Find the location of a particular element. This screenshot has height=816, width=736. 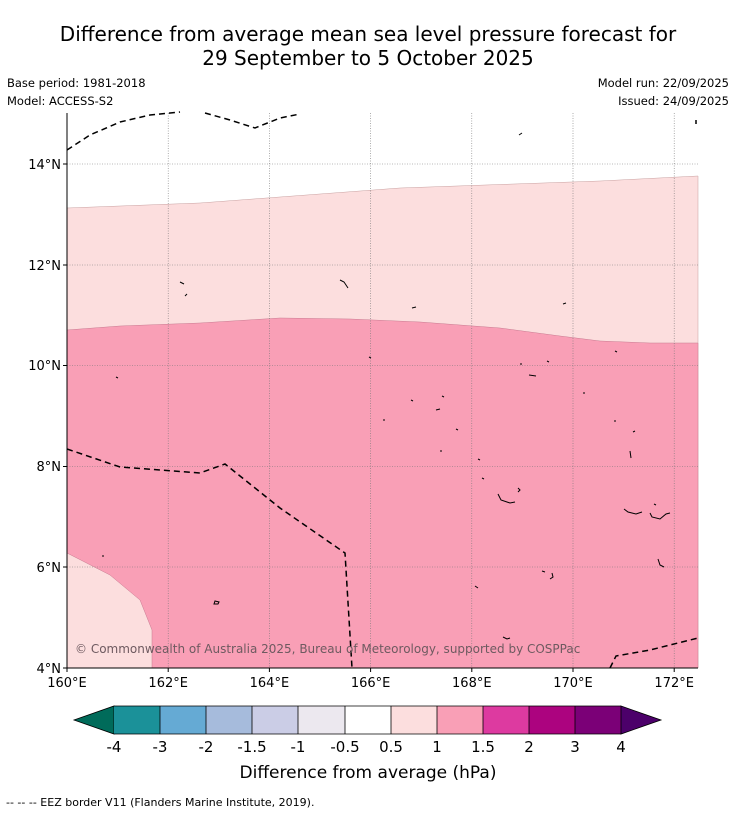

colorbar-ticks: -4 -3 -2 -1.5 -1 -0.5 0.5 1 1.5 2 3 4 is located at coordinates (366, 747).